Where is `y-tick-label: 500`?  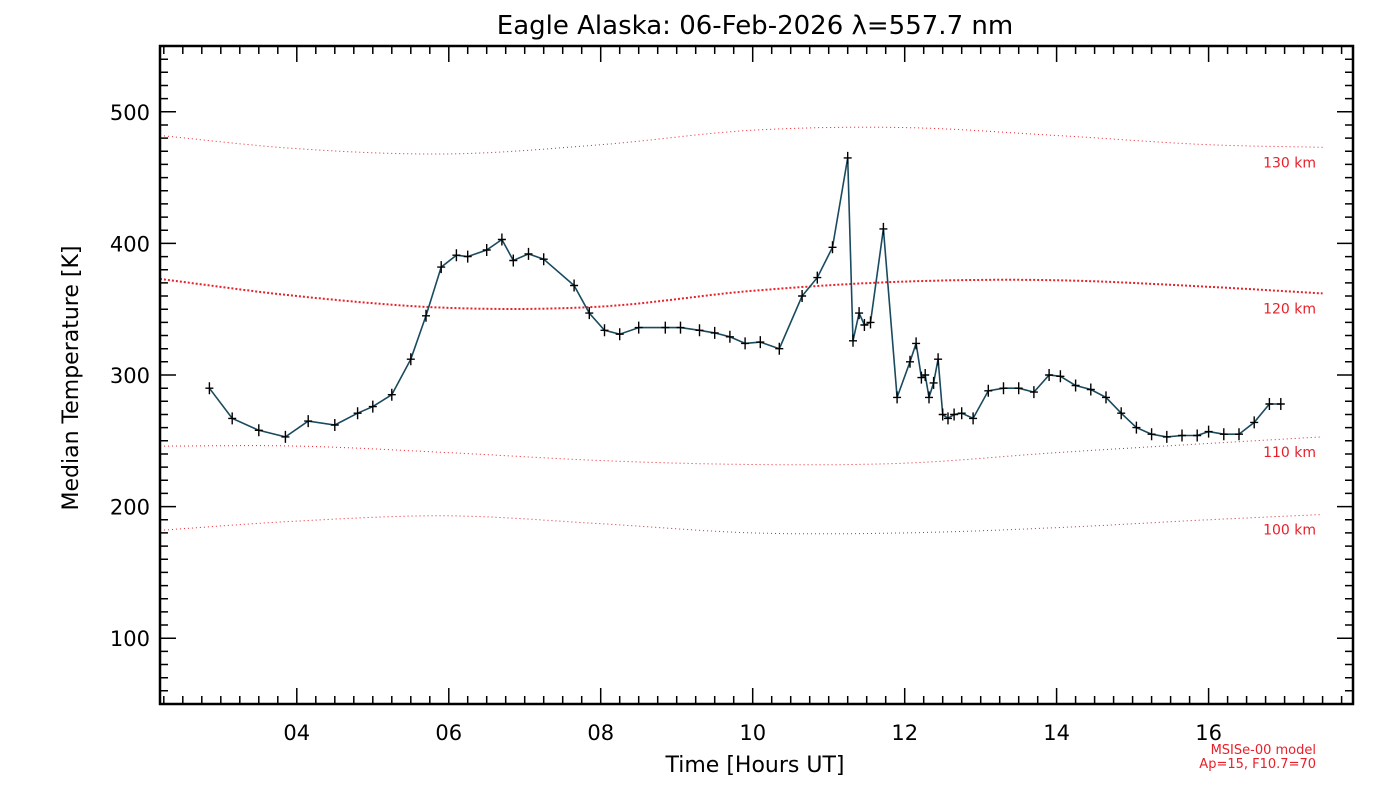 y-tick-label: 500 is located at coordinates (130, 113).